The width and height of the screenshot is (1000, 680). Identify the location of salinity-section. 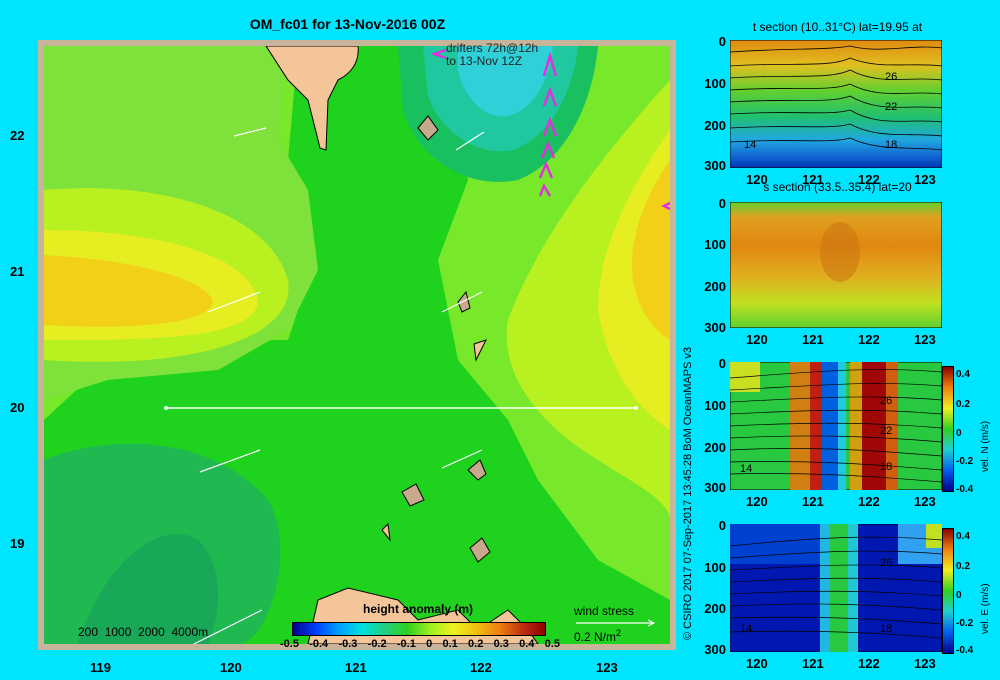
(836, 265).